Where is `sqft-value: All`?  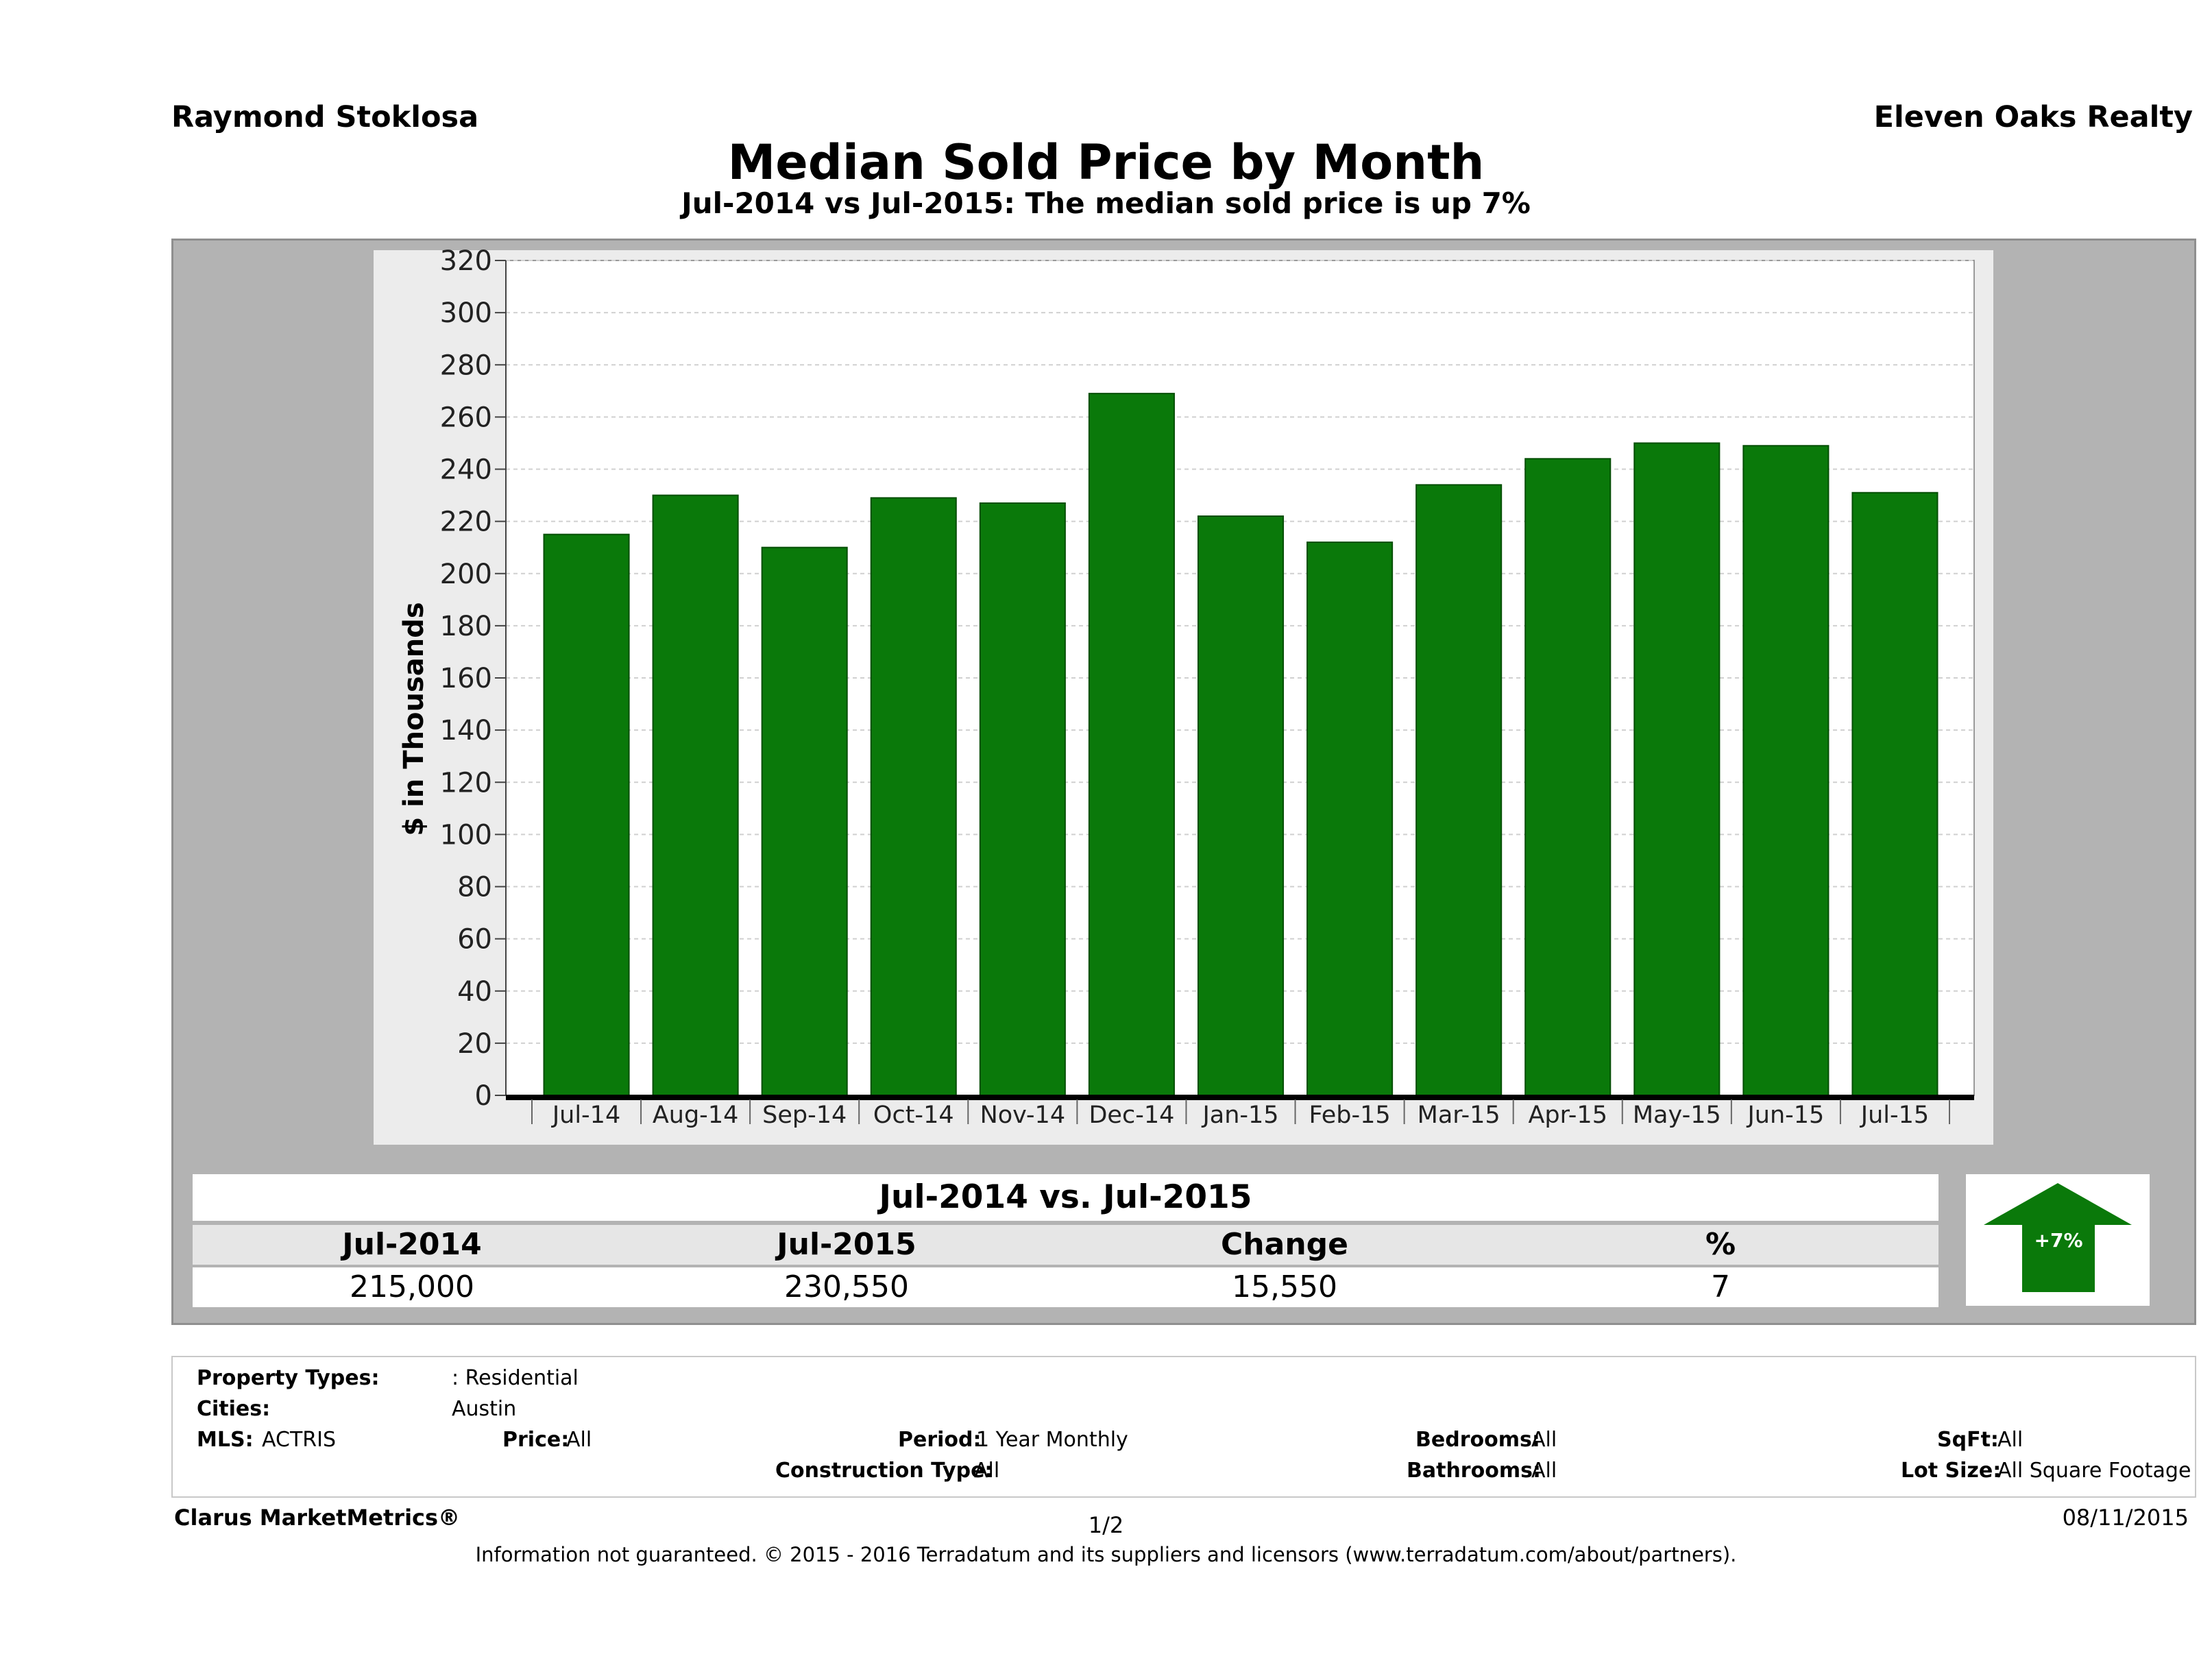 sqft-value: All is located at coordinates (2010, 1440).